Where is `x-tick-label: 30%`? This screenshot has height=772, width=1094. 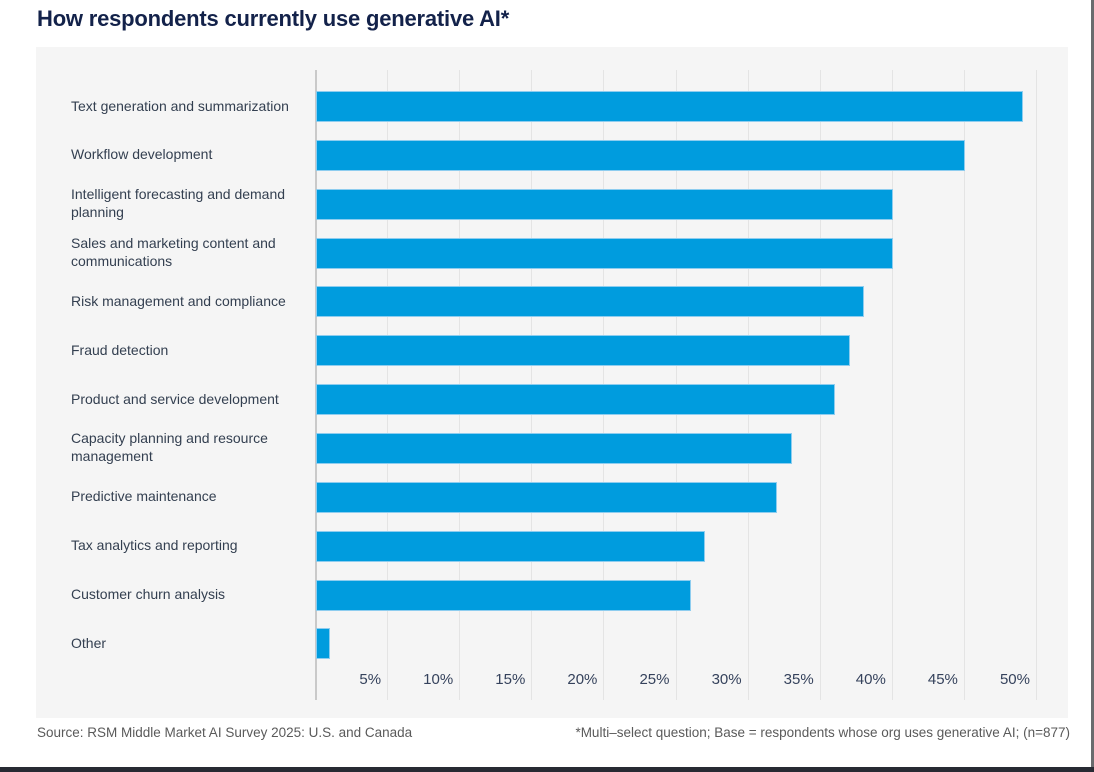
x-tick-label: 30% is located at coordinates (726, 679).